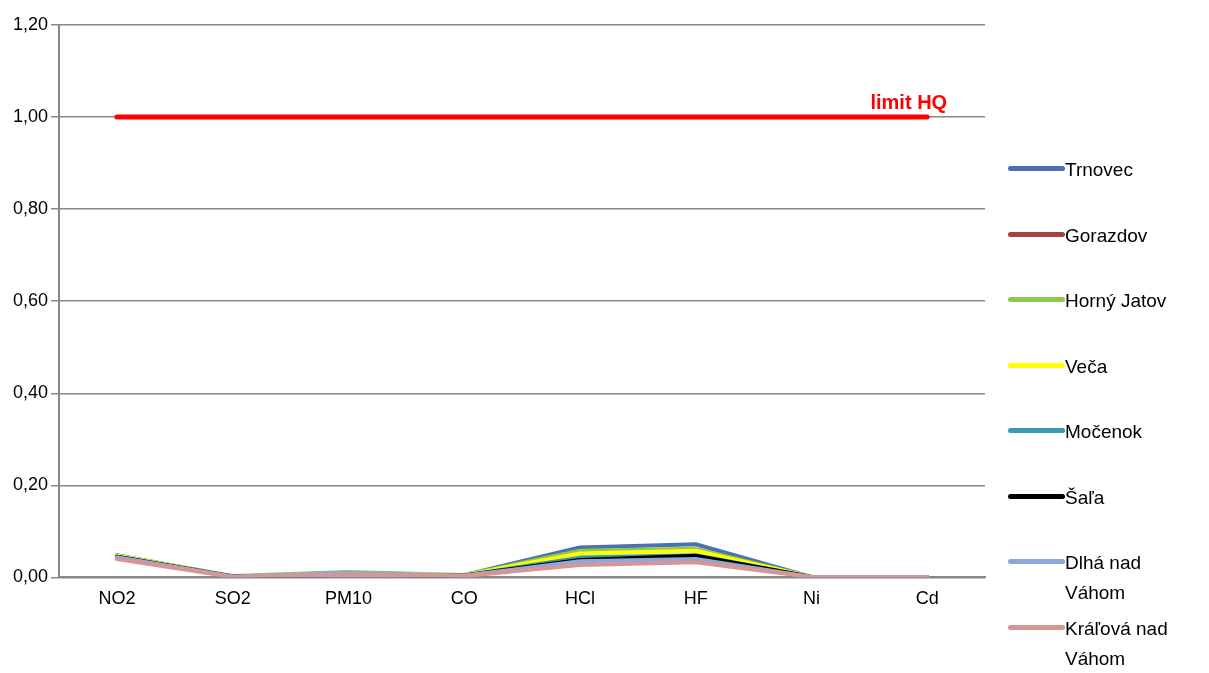 This screenshot has width=1209, height=673. I want to click on x-tick-label: SO2, so click(232, 598).